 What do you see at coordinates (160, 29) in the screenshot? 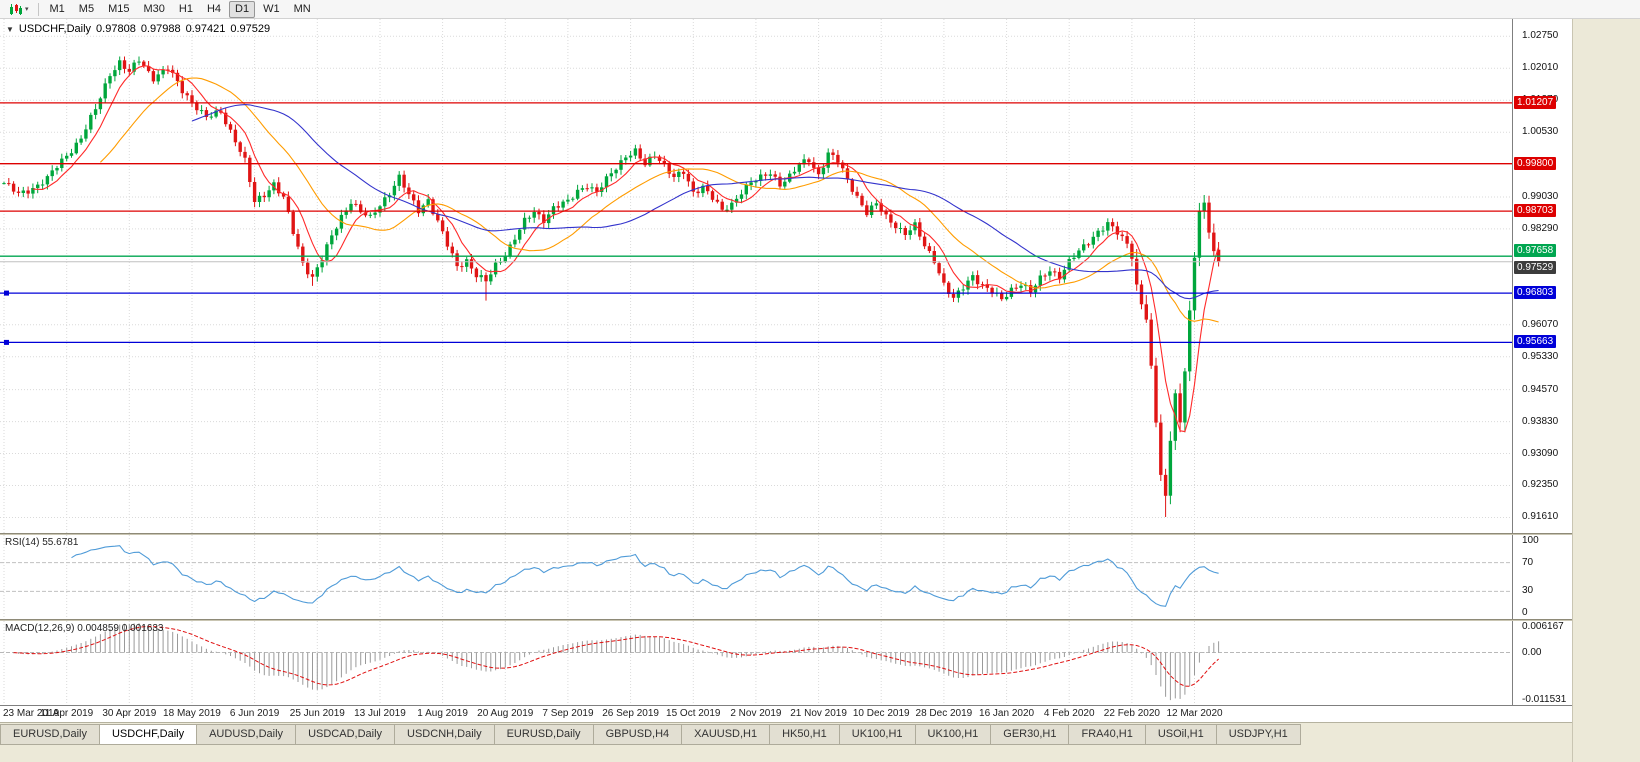
I see `ohlc-high: 0.97988` at bounding box center [160, 29].